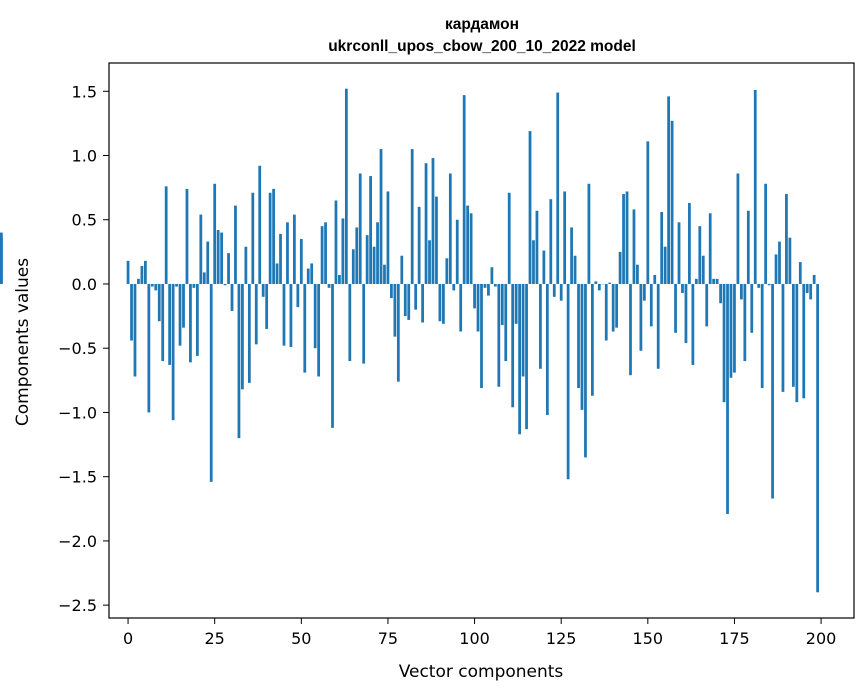 The image size is (867, 696). I want to click on y-tick-label: 0.0, so click(84, 284).